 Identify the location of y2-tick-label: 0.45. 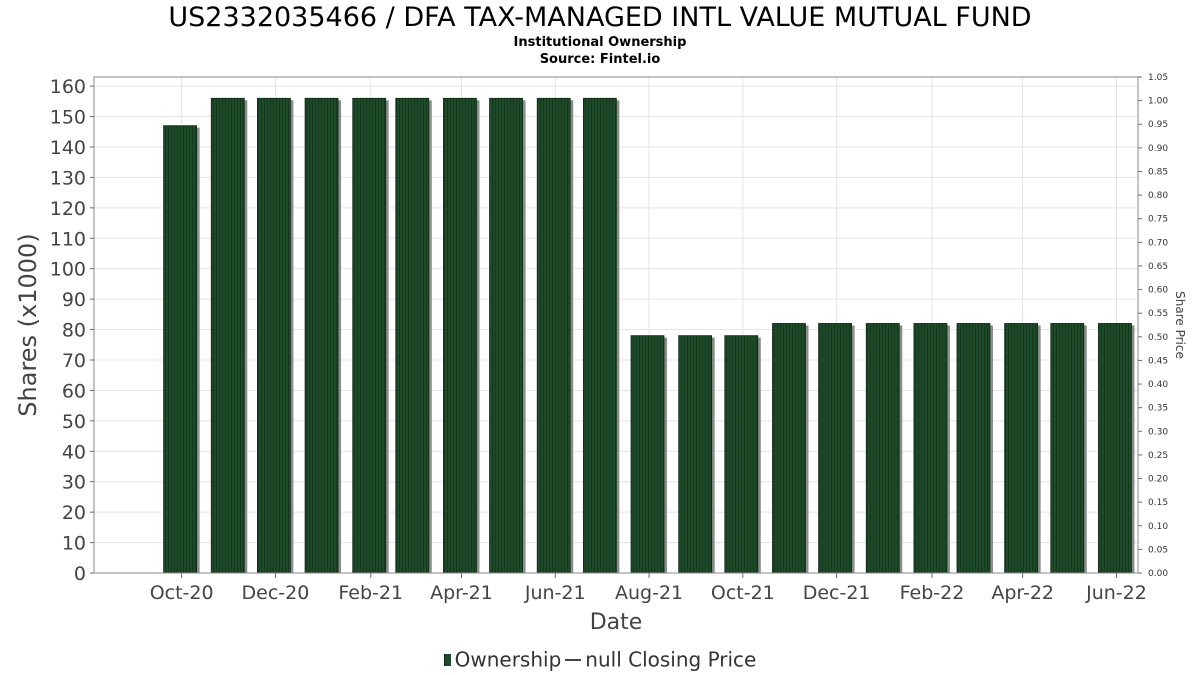
(1158, 361).